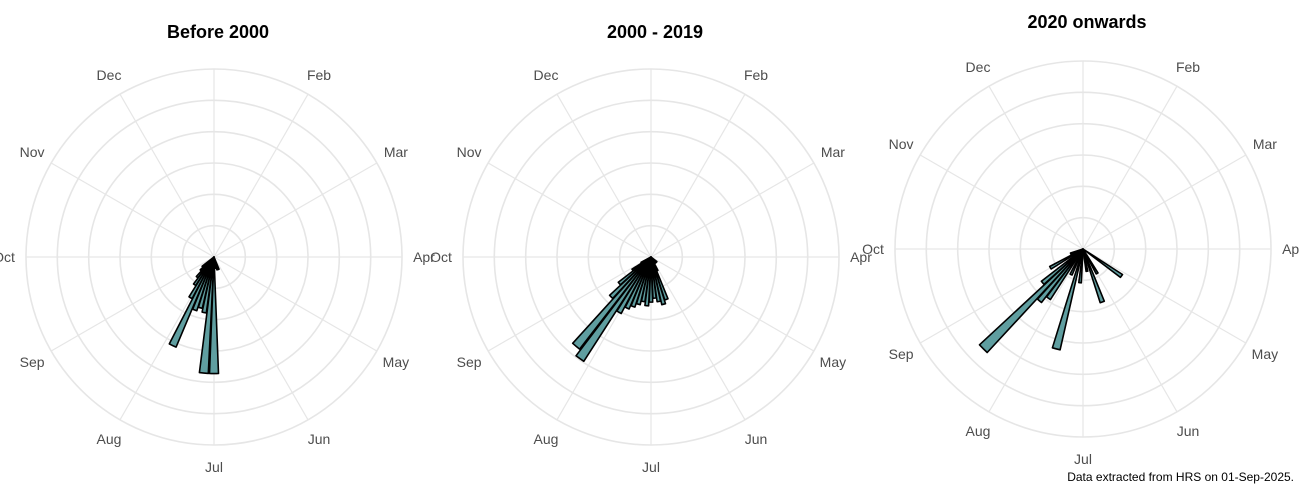 The height and width of the screenshot is (500, 1300). Describe the element at coordinates (655, 32) in the screenshot. I see `chart-title: 2000 - 2019` at that location.